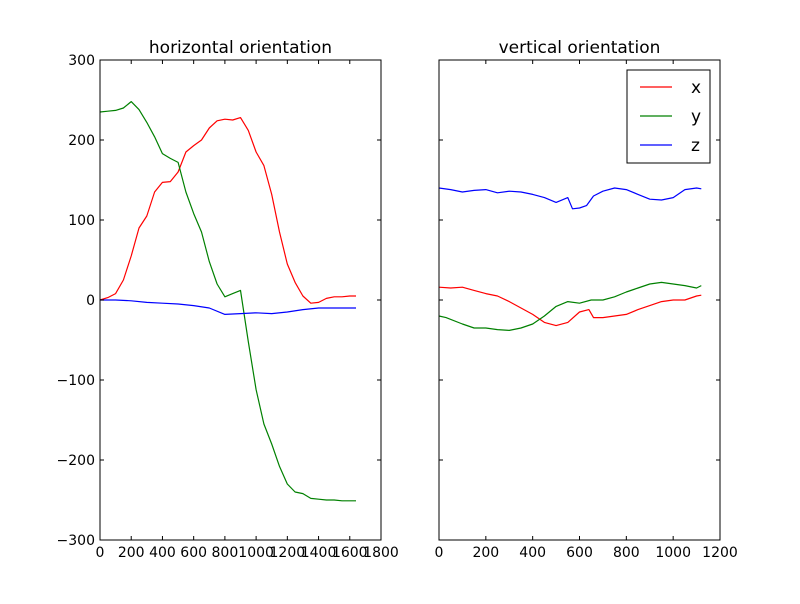 Image resolution: width=800 pixels, height=604 pixels. What do you see at coordinates (90, 301) in the screenshot?
I see `panel-1-y-tick-label: 0` at bounding box center [90, 301].